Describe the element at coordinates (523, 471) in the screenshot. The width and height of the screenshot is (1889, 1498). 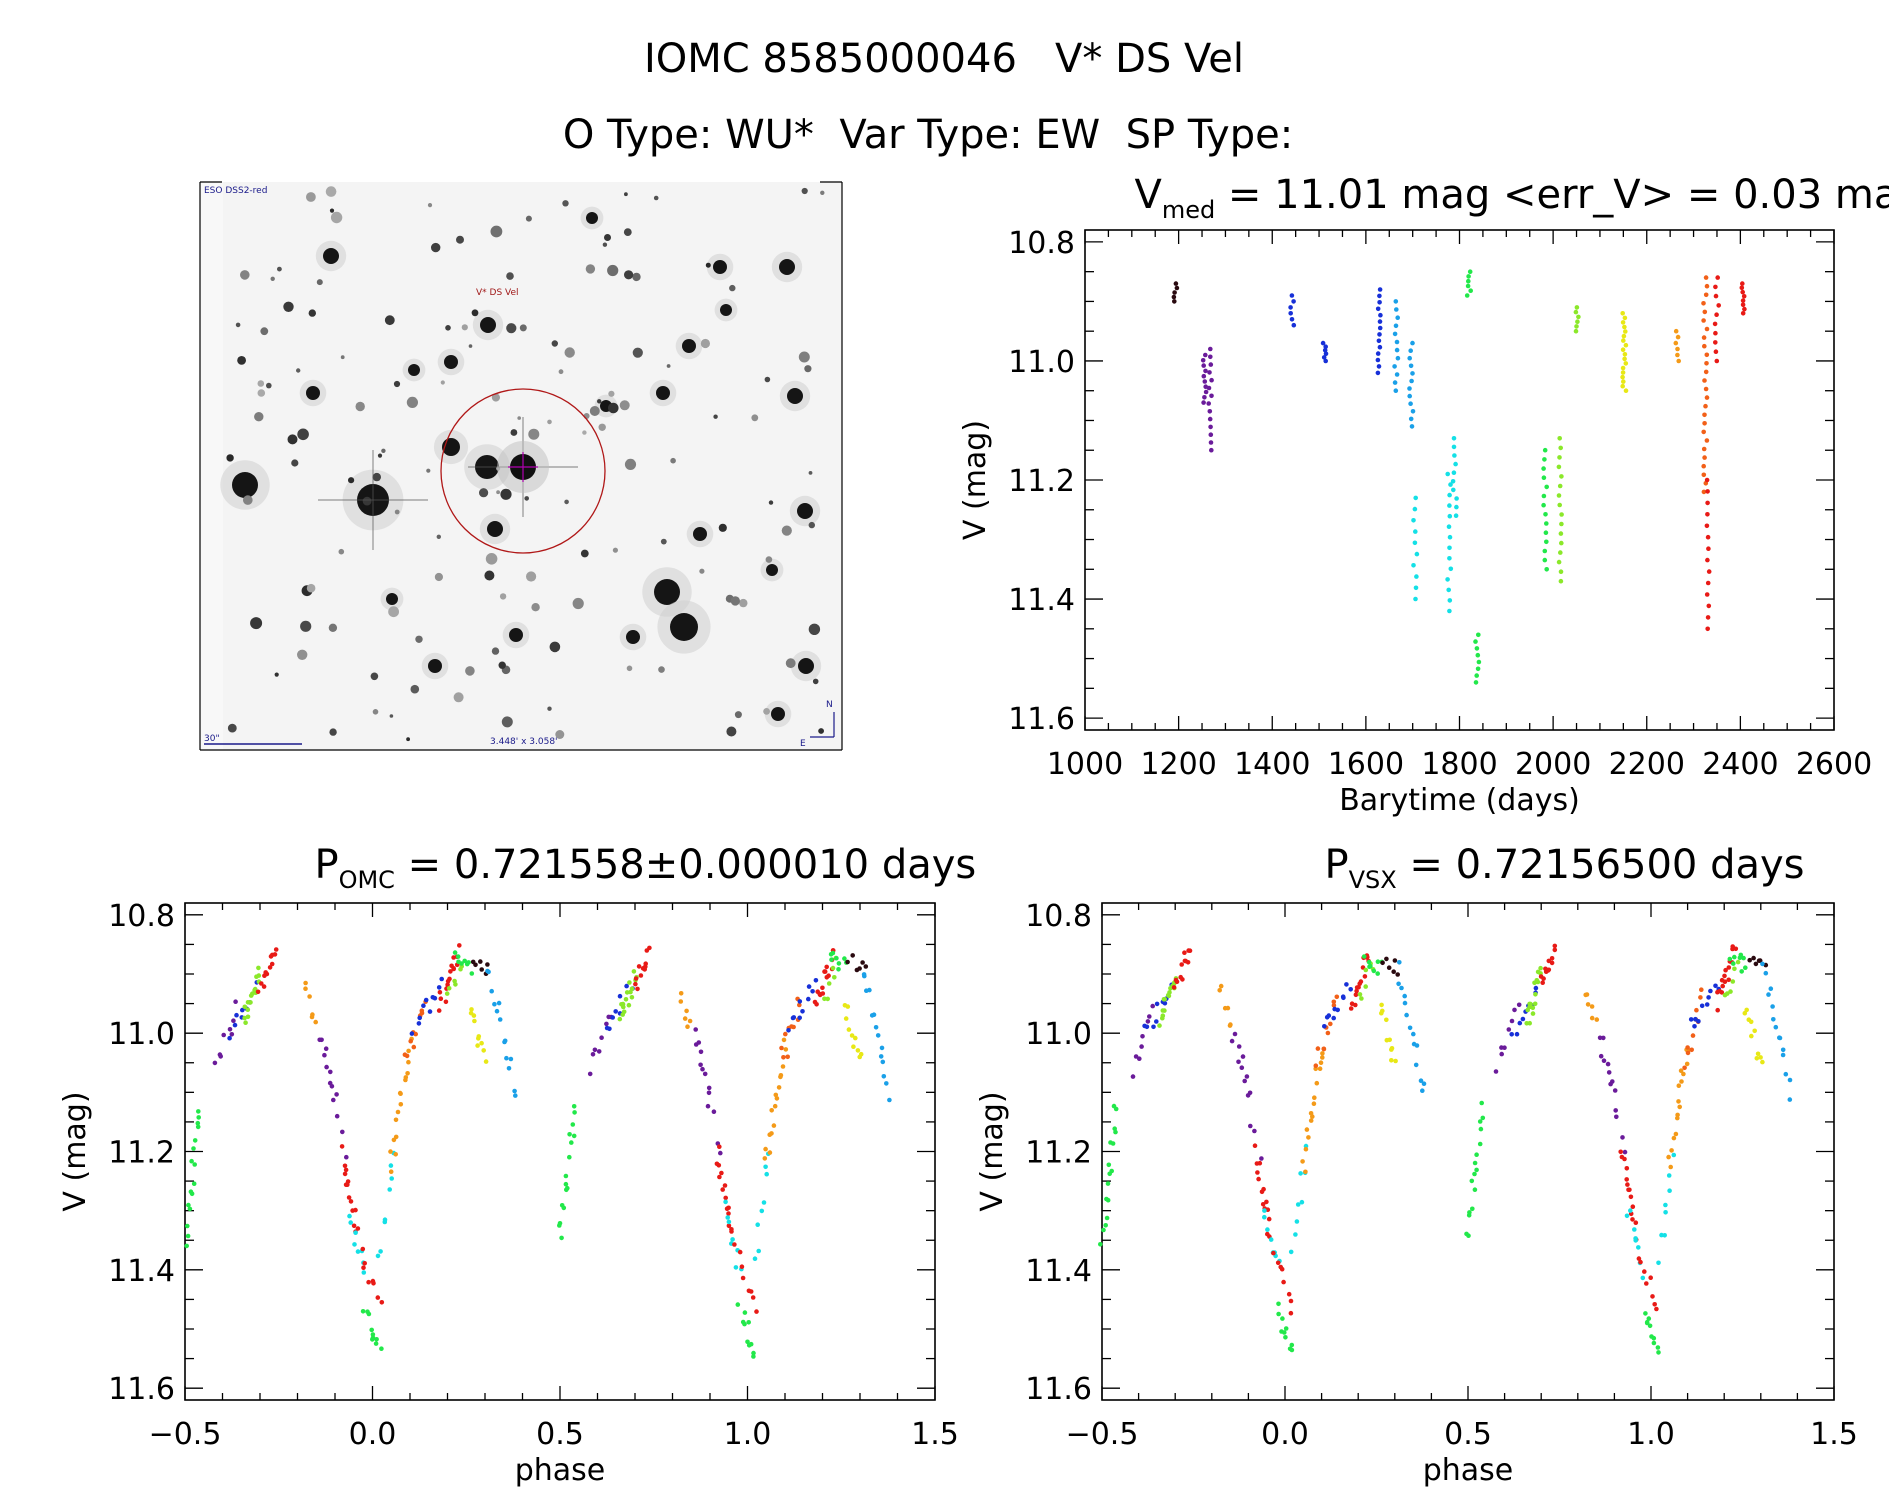
I see `target-circle` at that location.